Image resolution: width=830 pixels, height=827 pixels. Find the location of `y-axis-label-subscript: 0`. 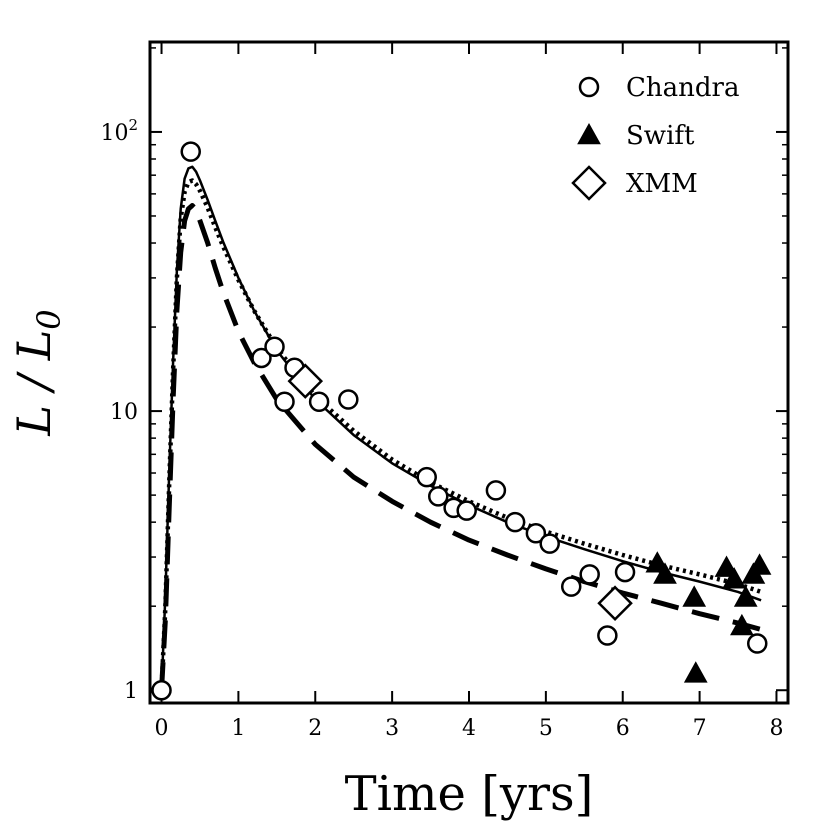

y-axis-label-subscript: 0 is located at coordinates (49, 319).